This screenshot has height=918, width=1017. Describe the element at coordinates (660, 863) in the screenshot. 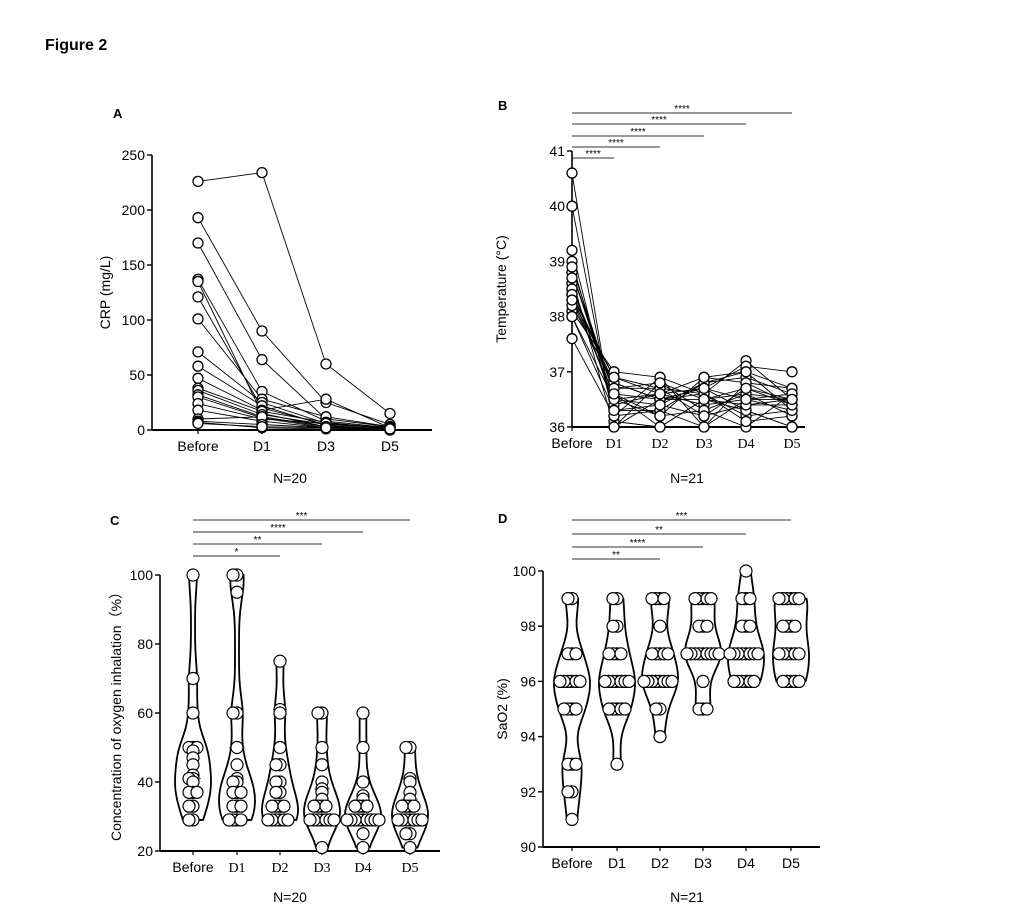

I see `x-tick-label-d: D2` at that location.